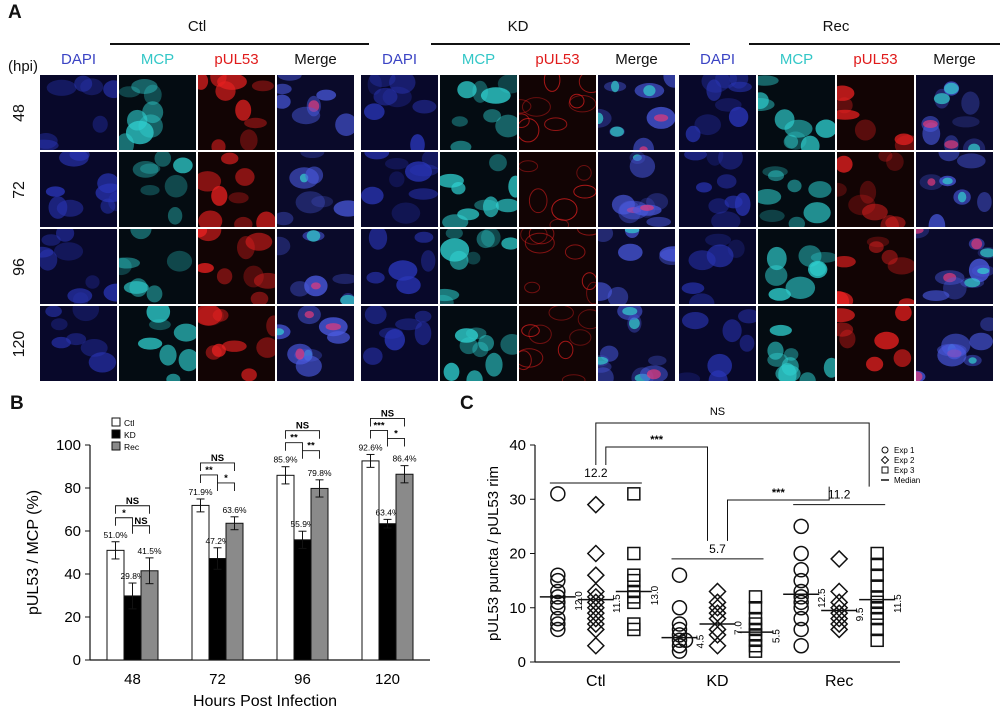 This screenshot has height=716, width=1000. Describe the element at coordinates (132, 447) in the screenshot. I see `legend-label: Rec` at that location.